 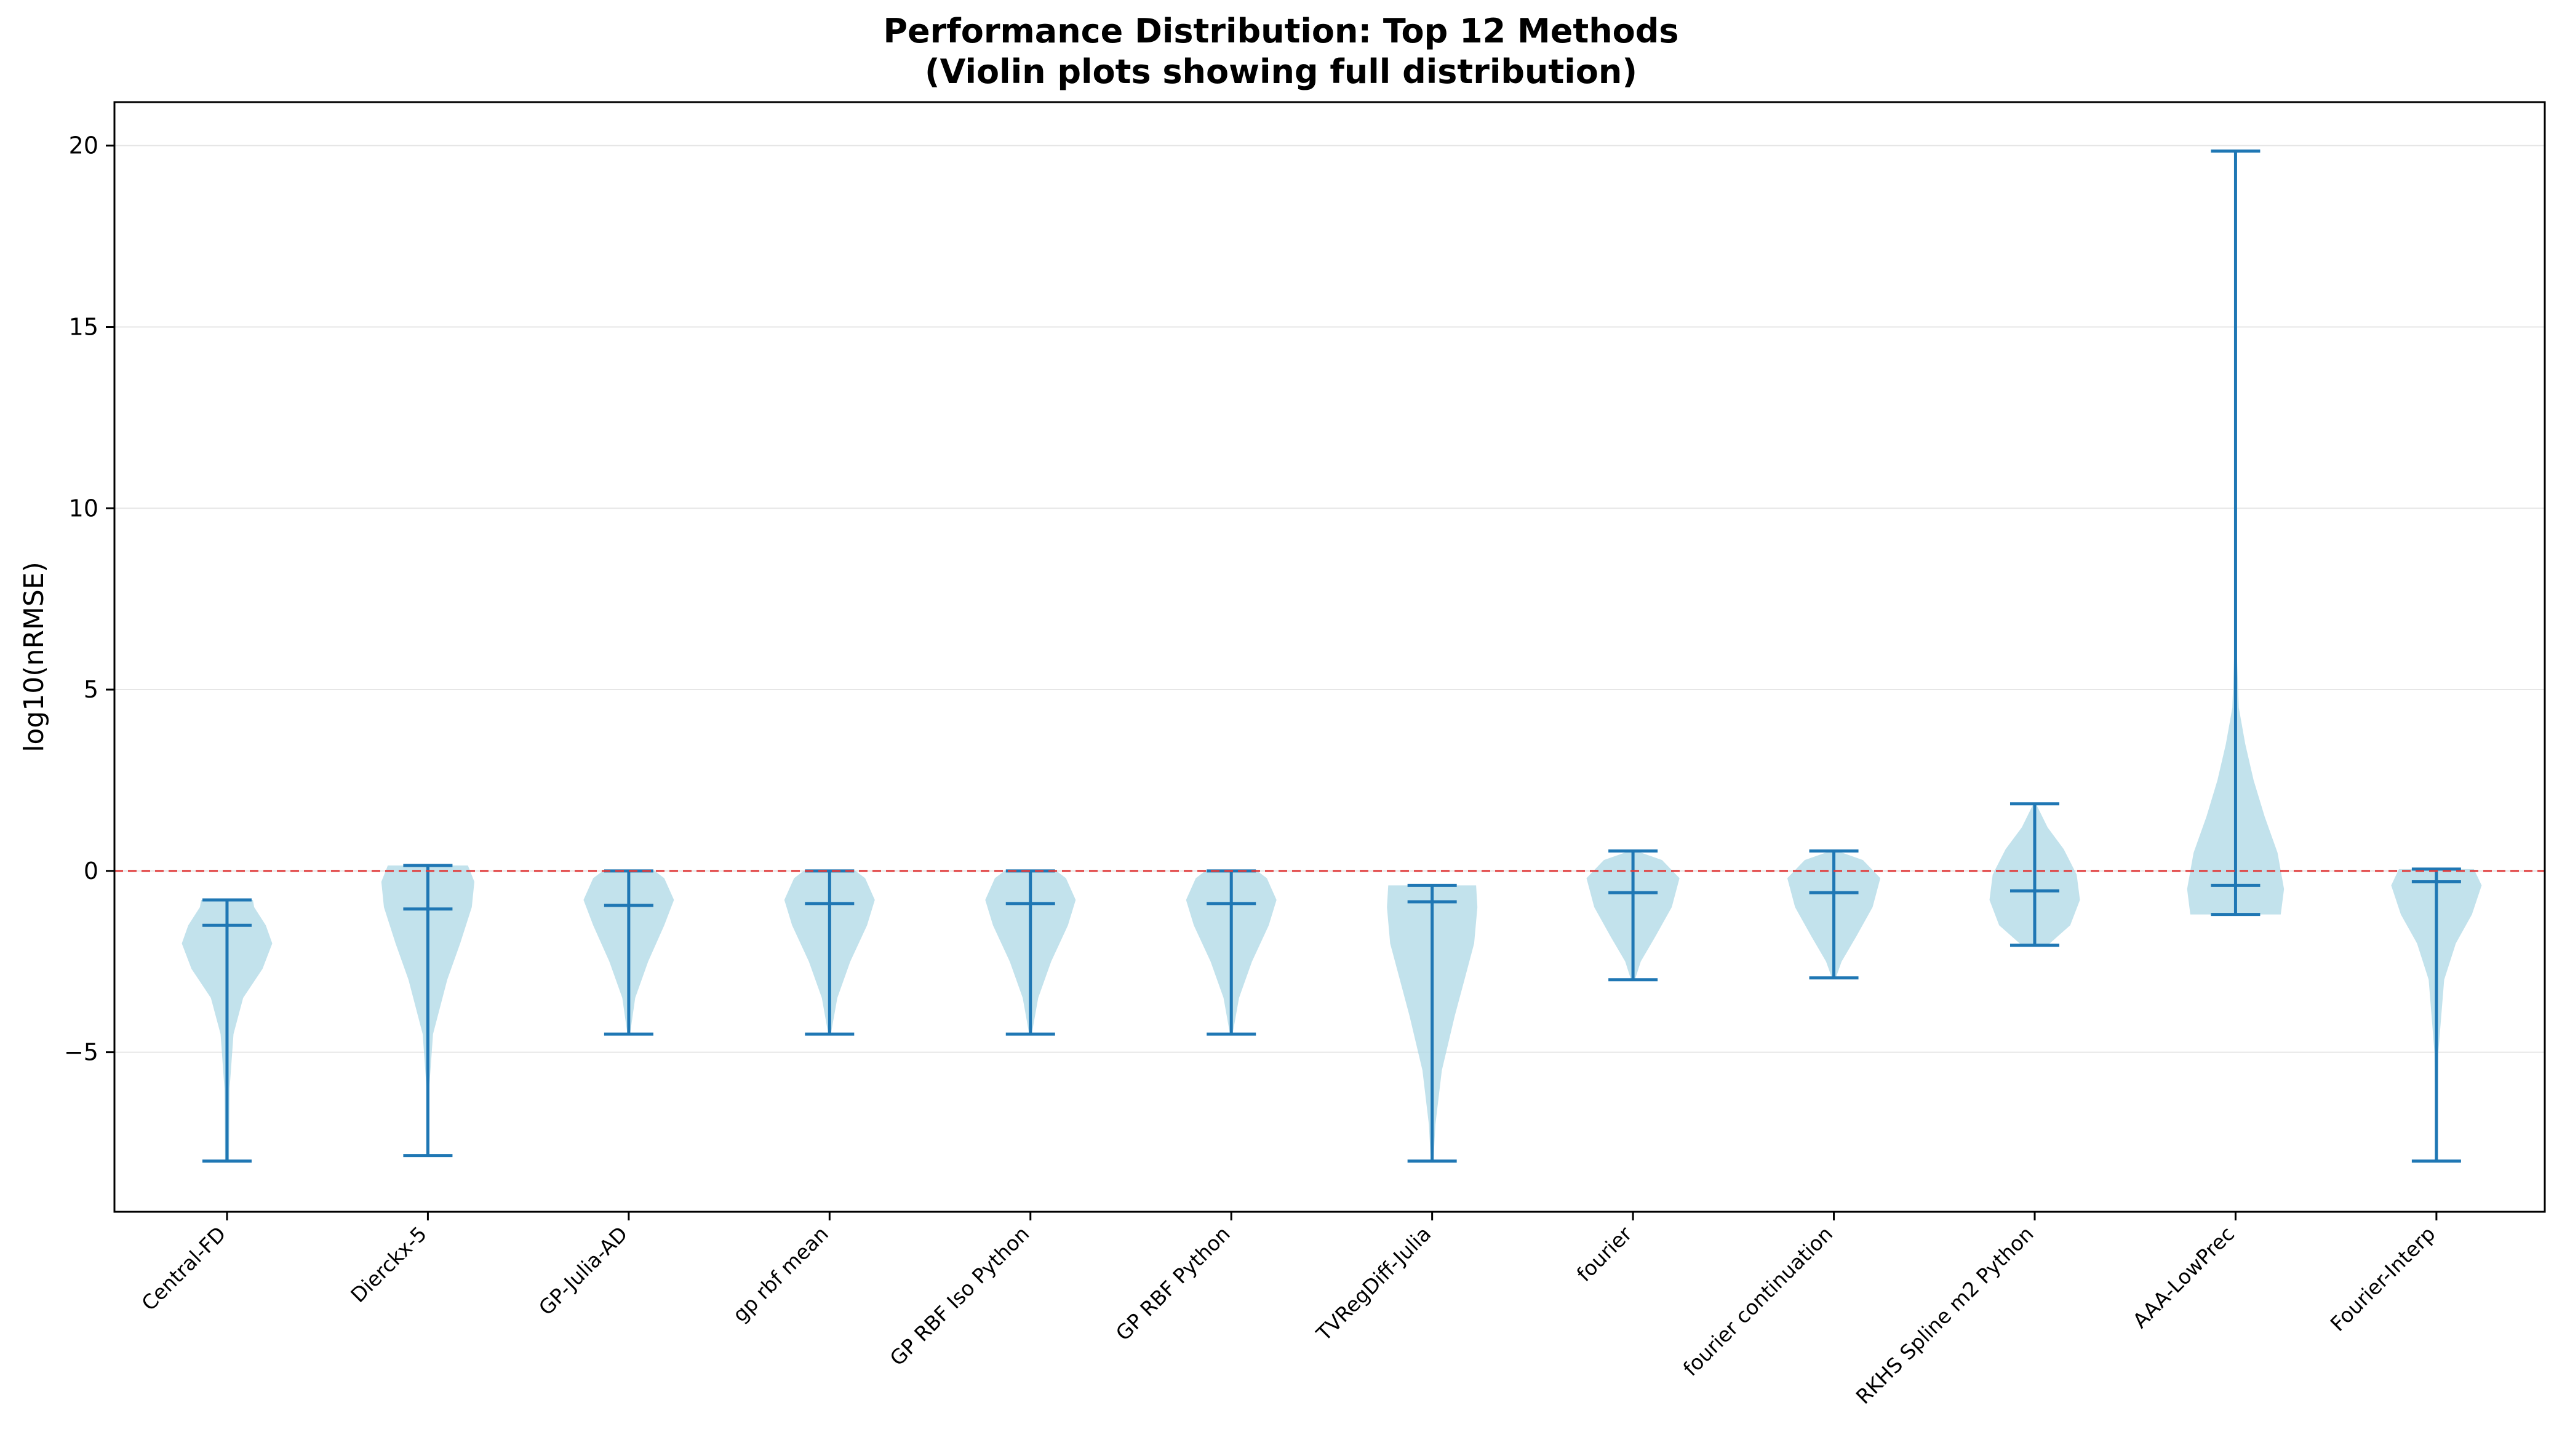 What do you see at coordinates (1281, 71) in the screenshot?
I see `chart-subtitle: (Violin plots showing full distribution)` at bounding box center [1281, 71].